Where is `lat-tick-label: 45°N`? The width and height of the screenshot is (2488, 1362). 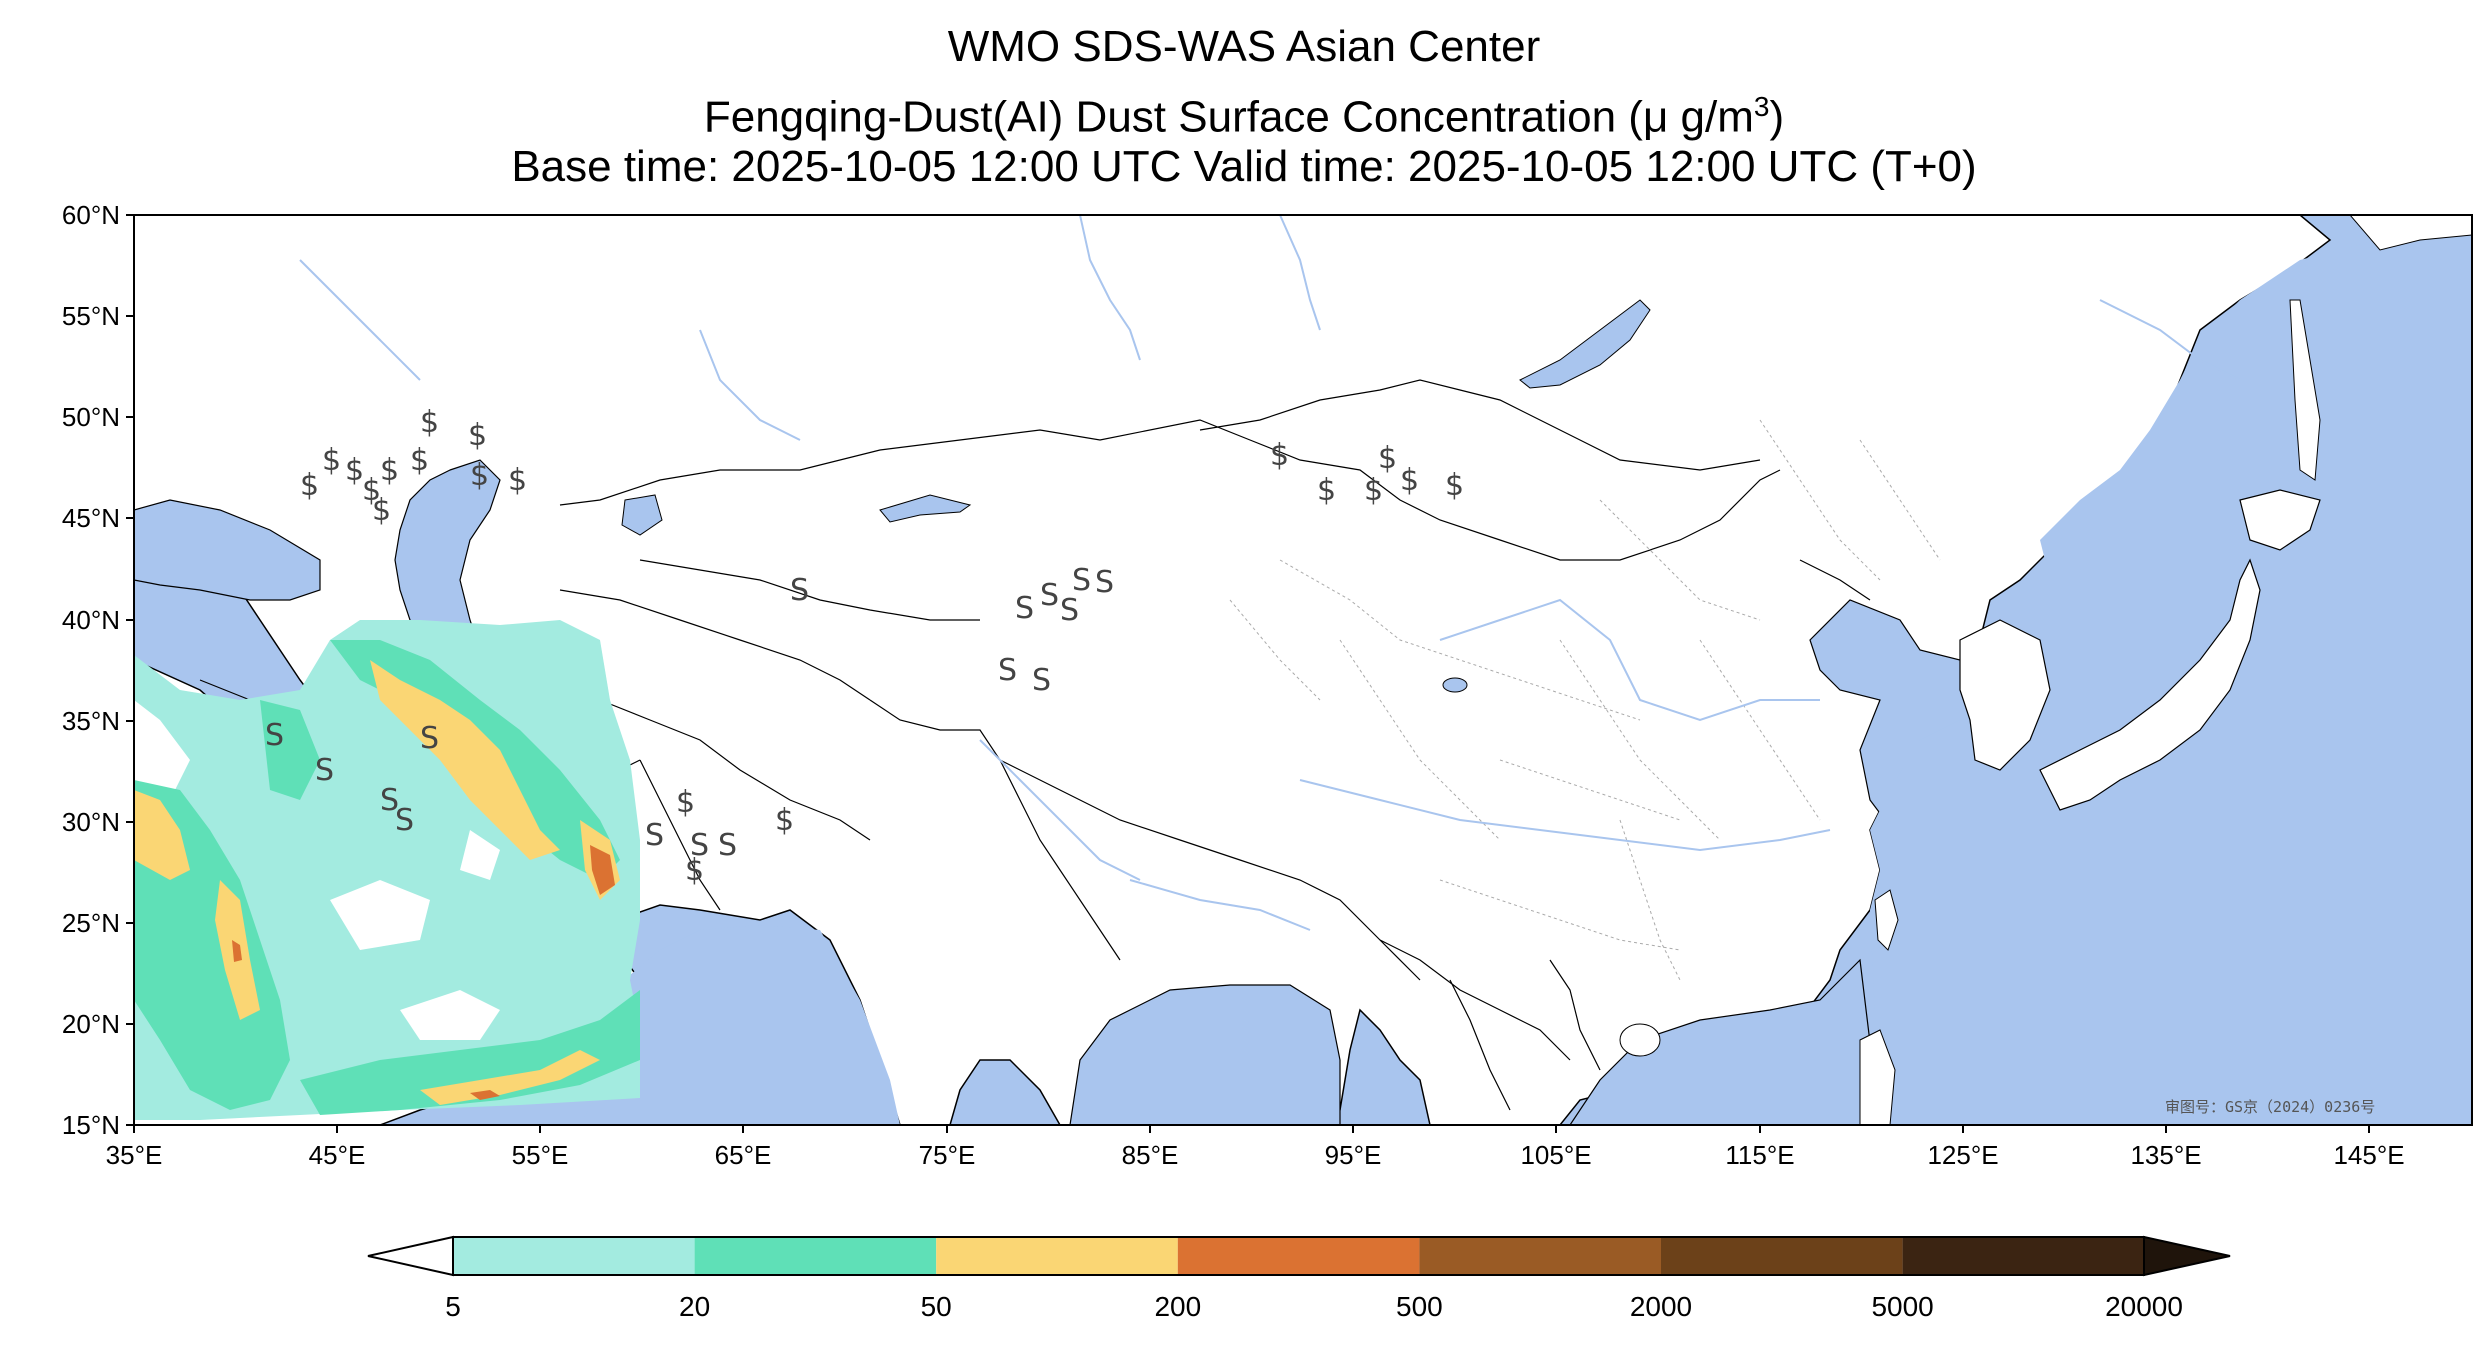 lat-tick-label: 45°N is located at coordinates (91, 518).